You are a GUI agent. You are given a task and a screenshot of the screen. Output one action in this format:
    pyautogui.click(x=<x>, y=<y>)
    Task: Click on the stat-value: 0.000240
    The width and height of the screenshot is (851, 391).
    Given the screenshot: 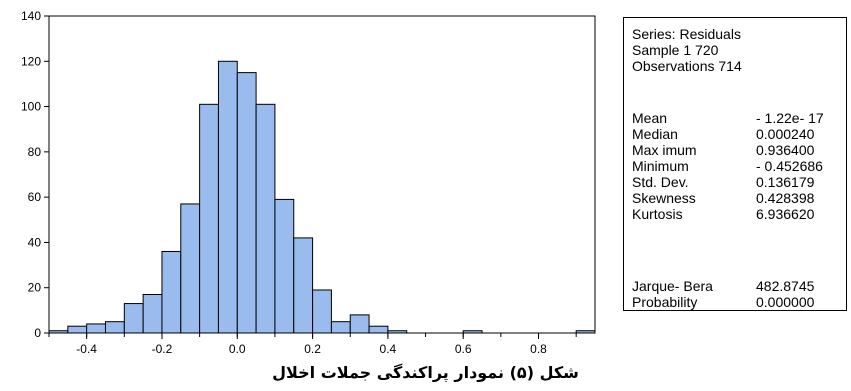 What is the action you would take?
    pyautogui.click(x=785, y=134)
    